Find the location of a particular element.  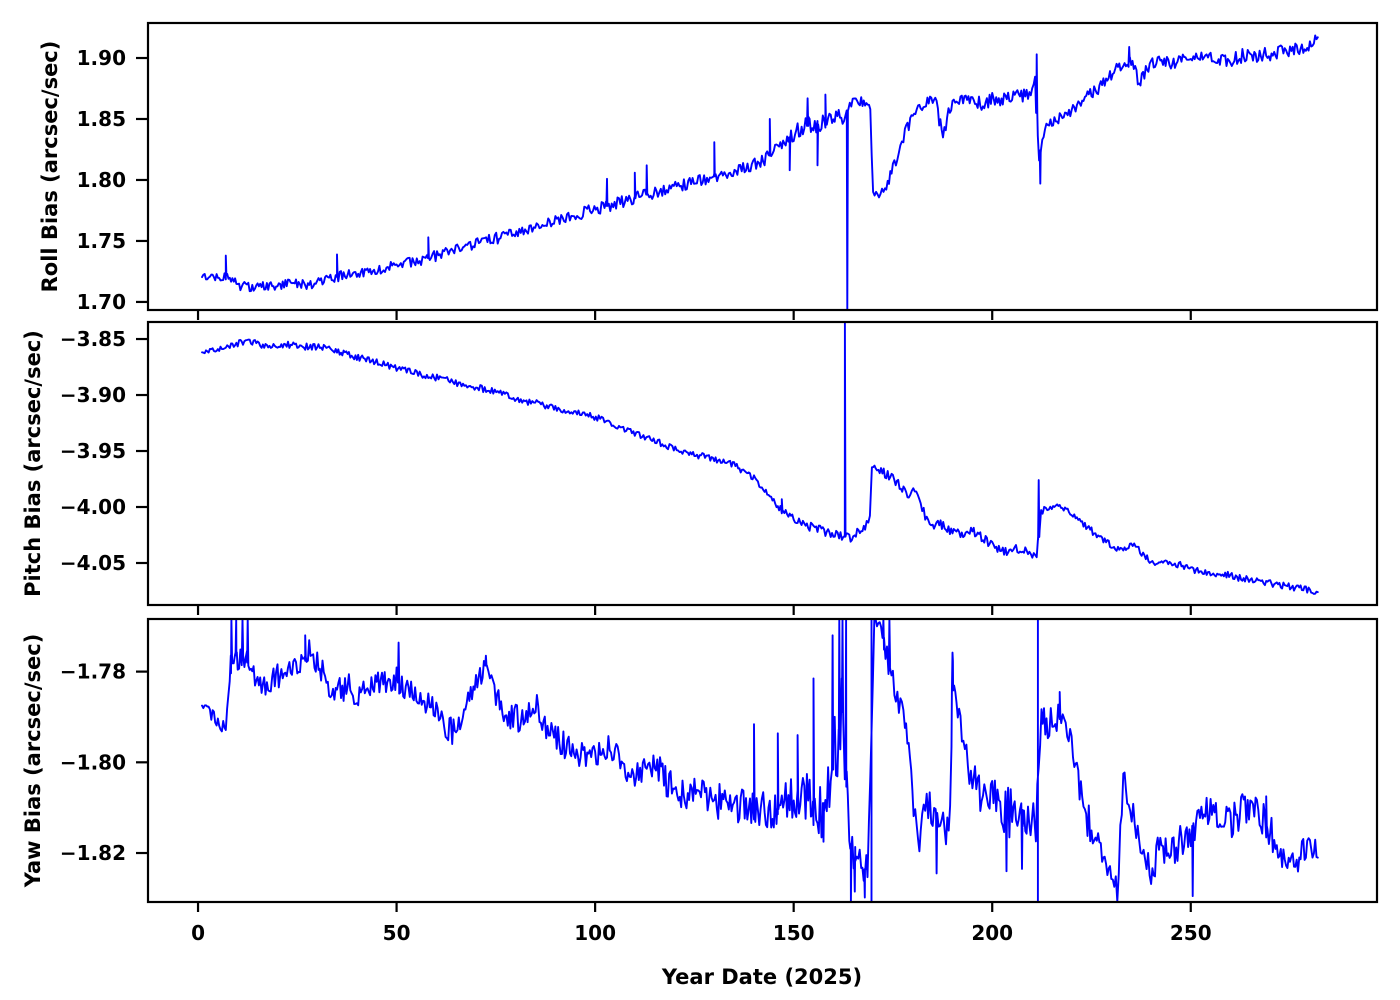

pitch-y-tick-label: −4.05 is located at coordinates (93, 563).